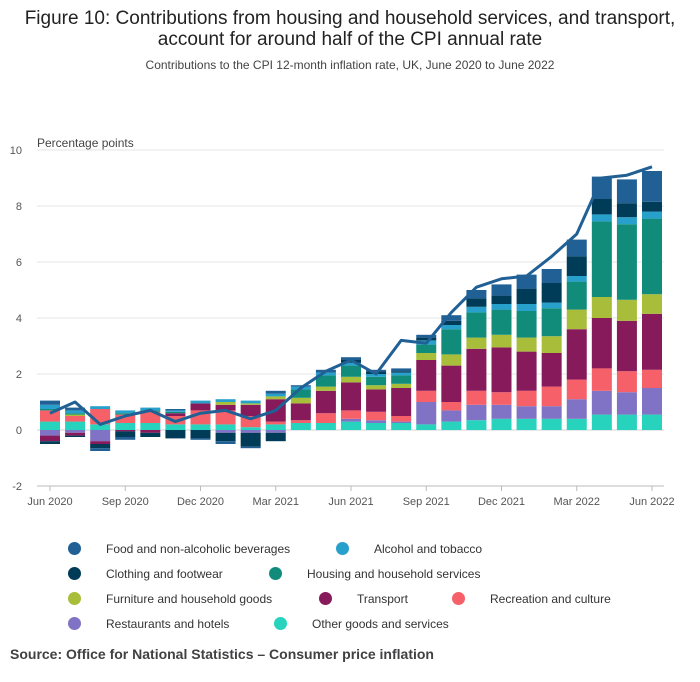 This screenshot has height=682, width=700. What do you see at coordinates (74, 623) in the screenshot?
I see `legend-swatch-restaurants` at bounding box center [74, 623].